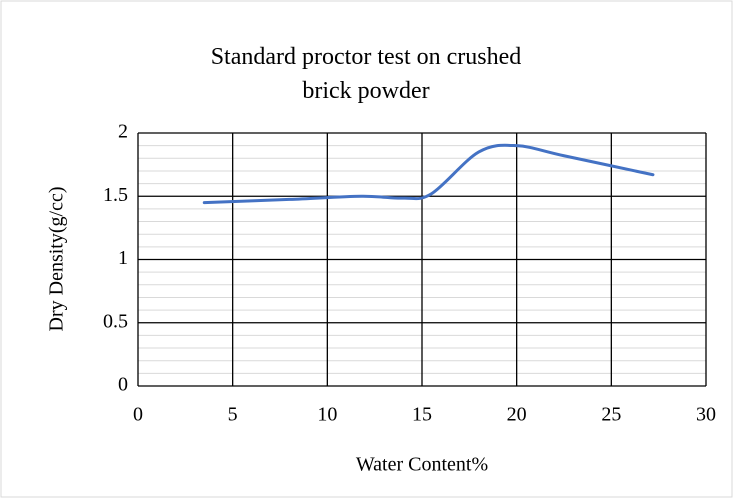 The image size is (733, 498). What do you see at coordinates (706, 415) in the screenshot?
I see `x-tick-label: 30` at bounding box center [706, 415].